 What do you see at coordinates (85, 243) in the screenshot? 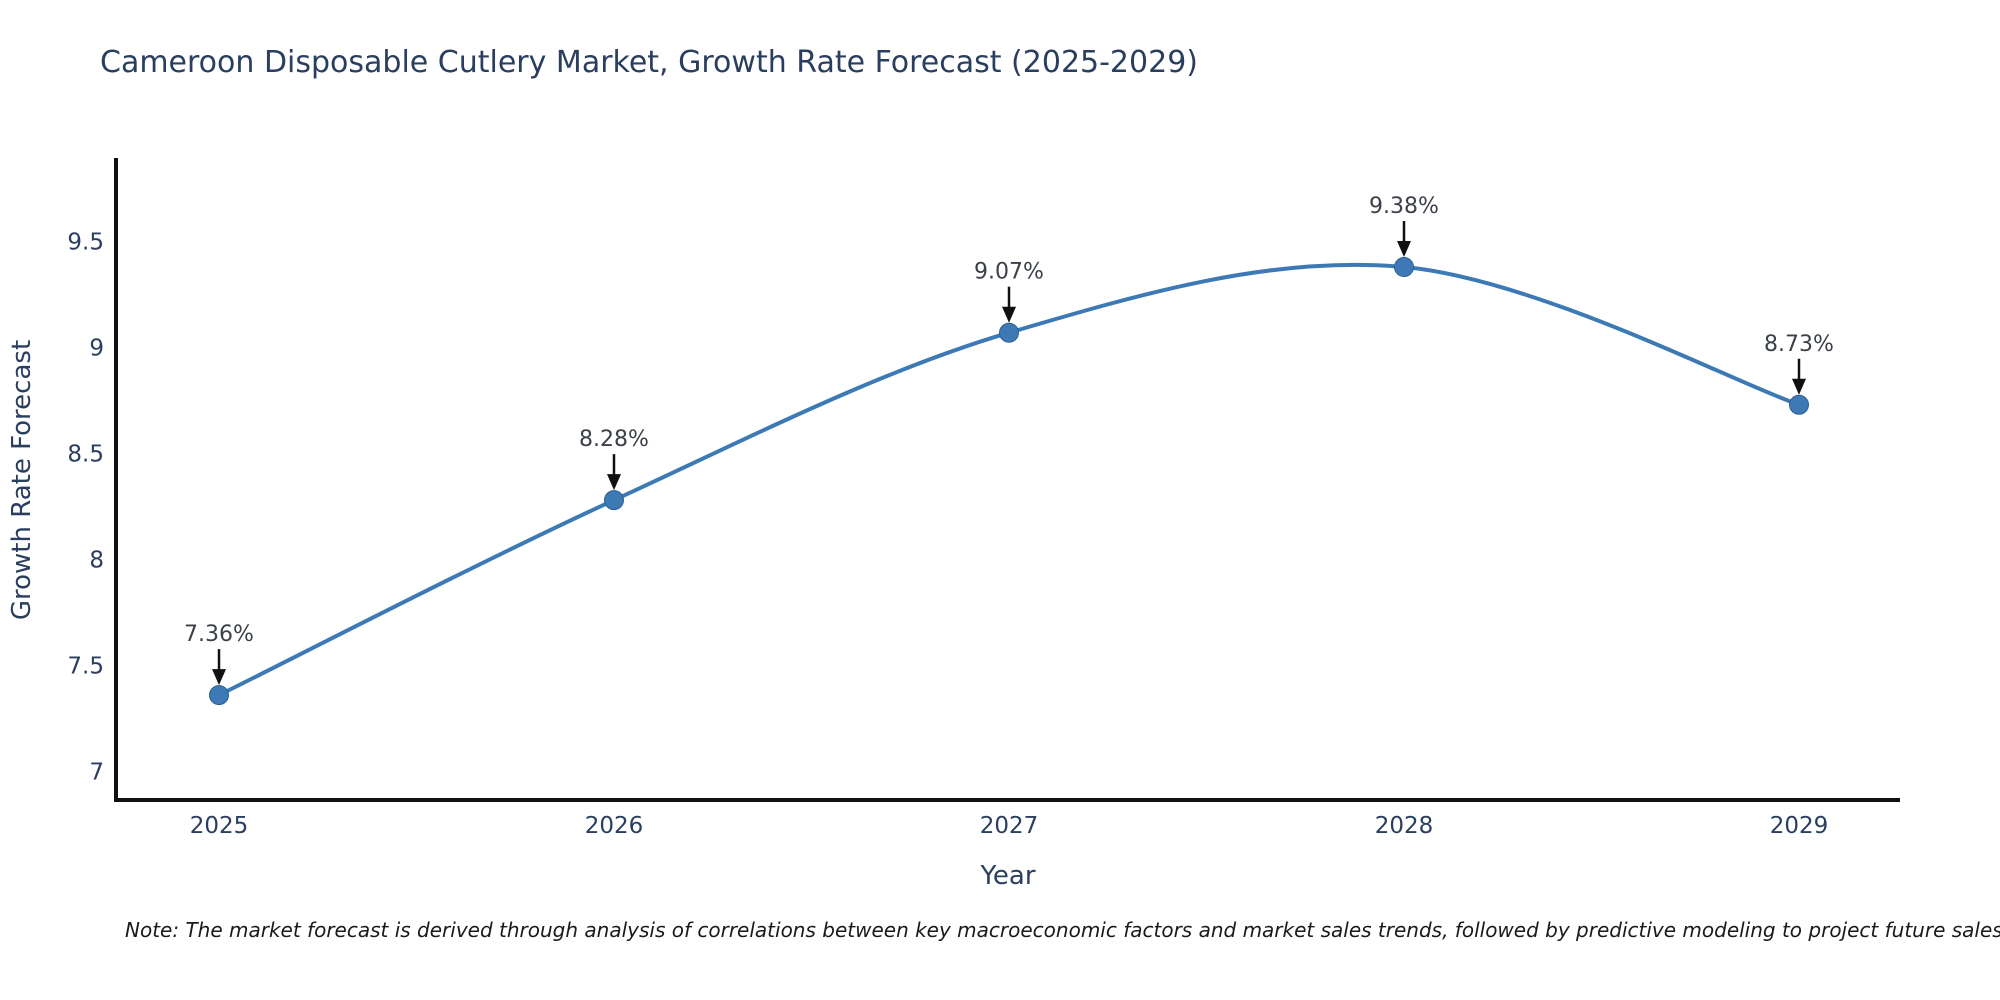
I see `y-tick-label: 9.5` at bounding box center [85, 243].